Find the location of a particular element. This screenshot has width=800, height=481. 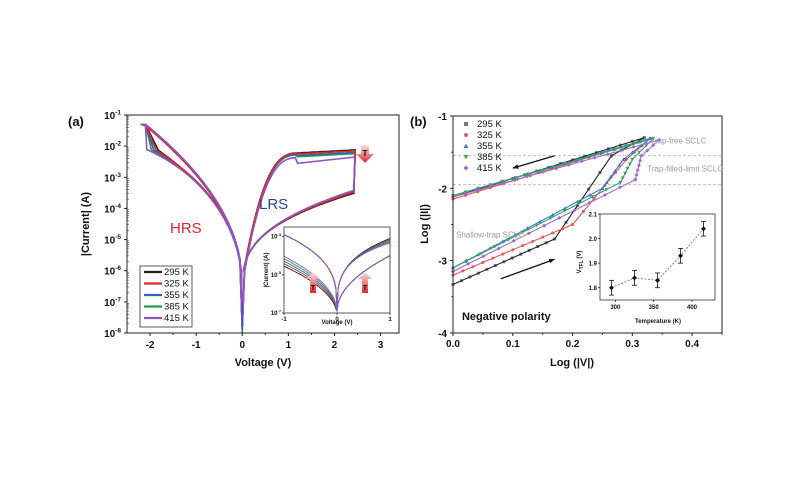

marker-triangle-down is located at coordinates (466, 157).